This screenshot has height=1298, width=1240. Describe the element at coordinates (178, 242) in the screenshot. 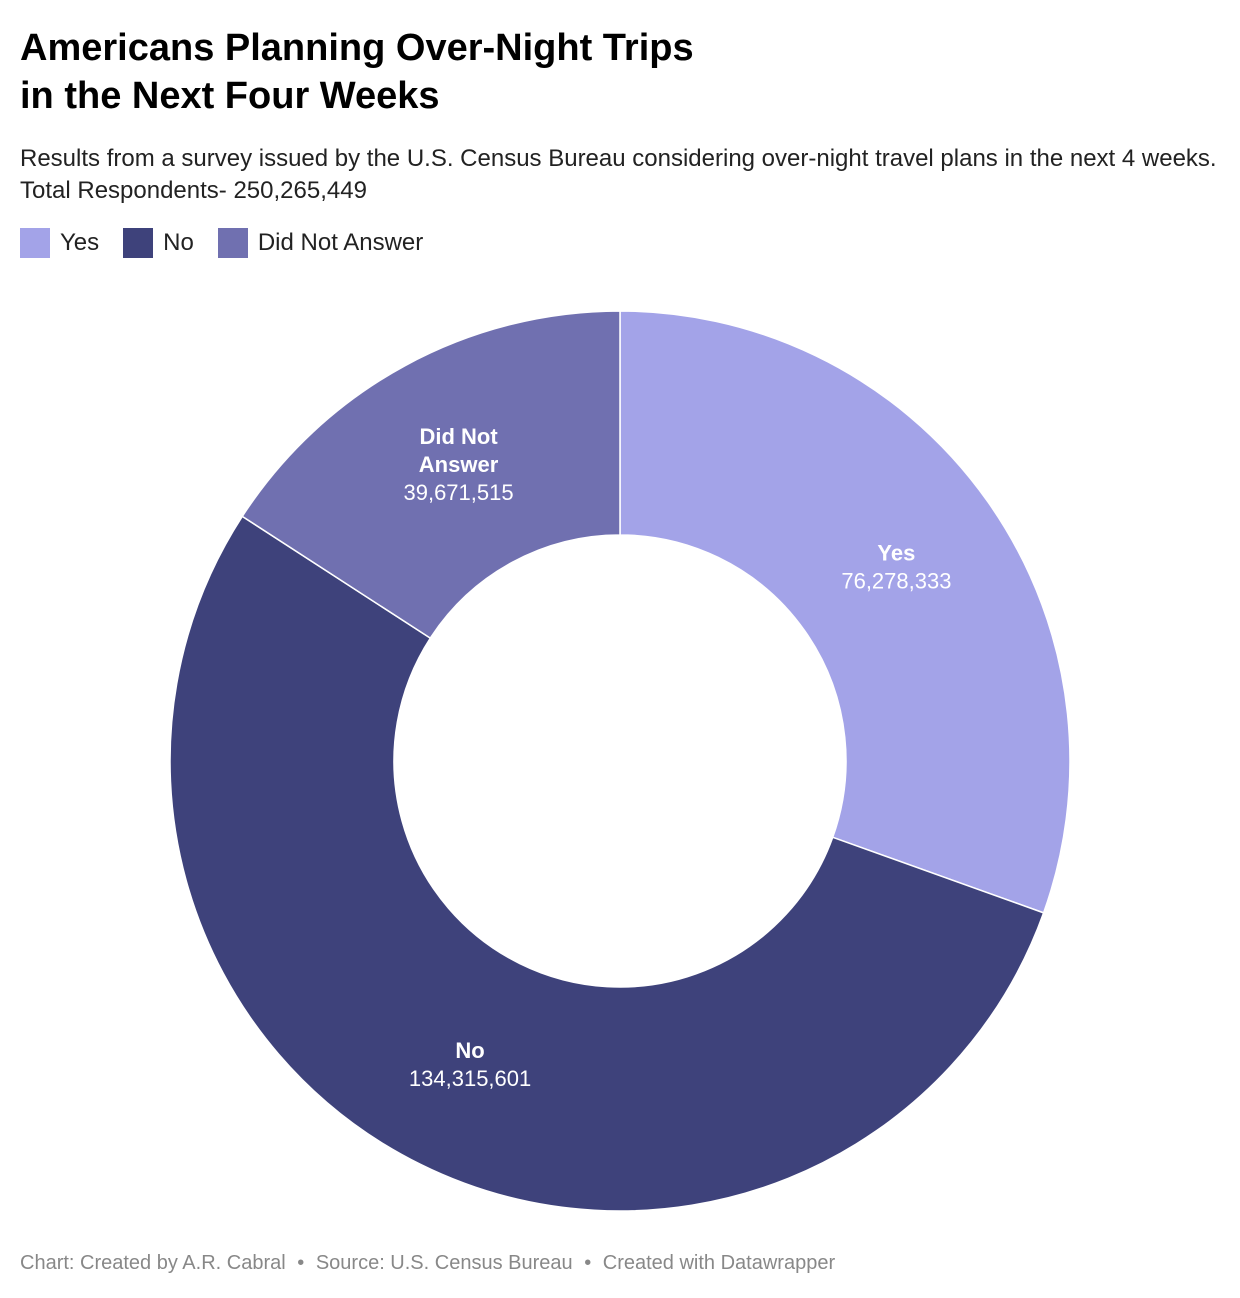

I see `legend-label-no: No` at that location.